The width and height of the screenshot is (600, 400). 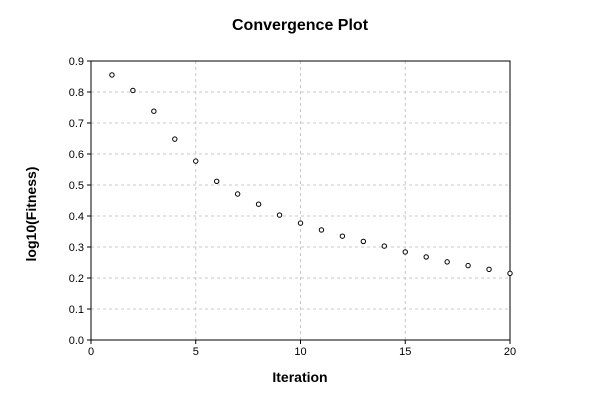 I want to click on x-tick-label: 10, so click(x=300, y=352).